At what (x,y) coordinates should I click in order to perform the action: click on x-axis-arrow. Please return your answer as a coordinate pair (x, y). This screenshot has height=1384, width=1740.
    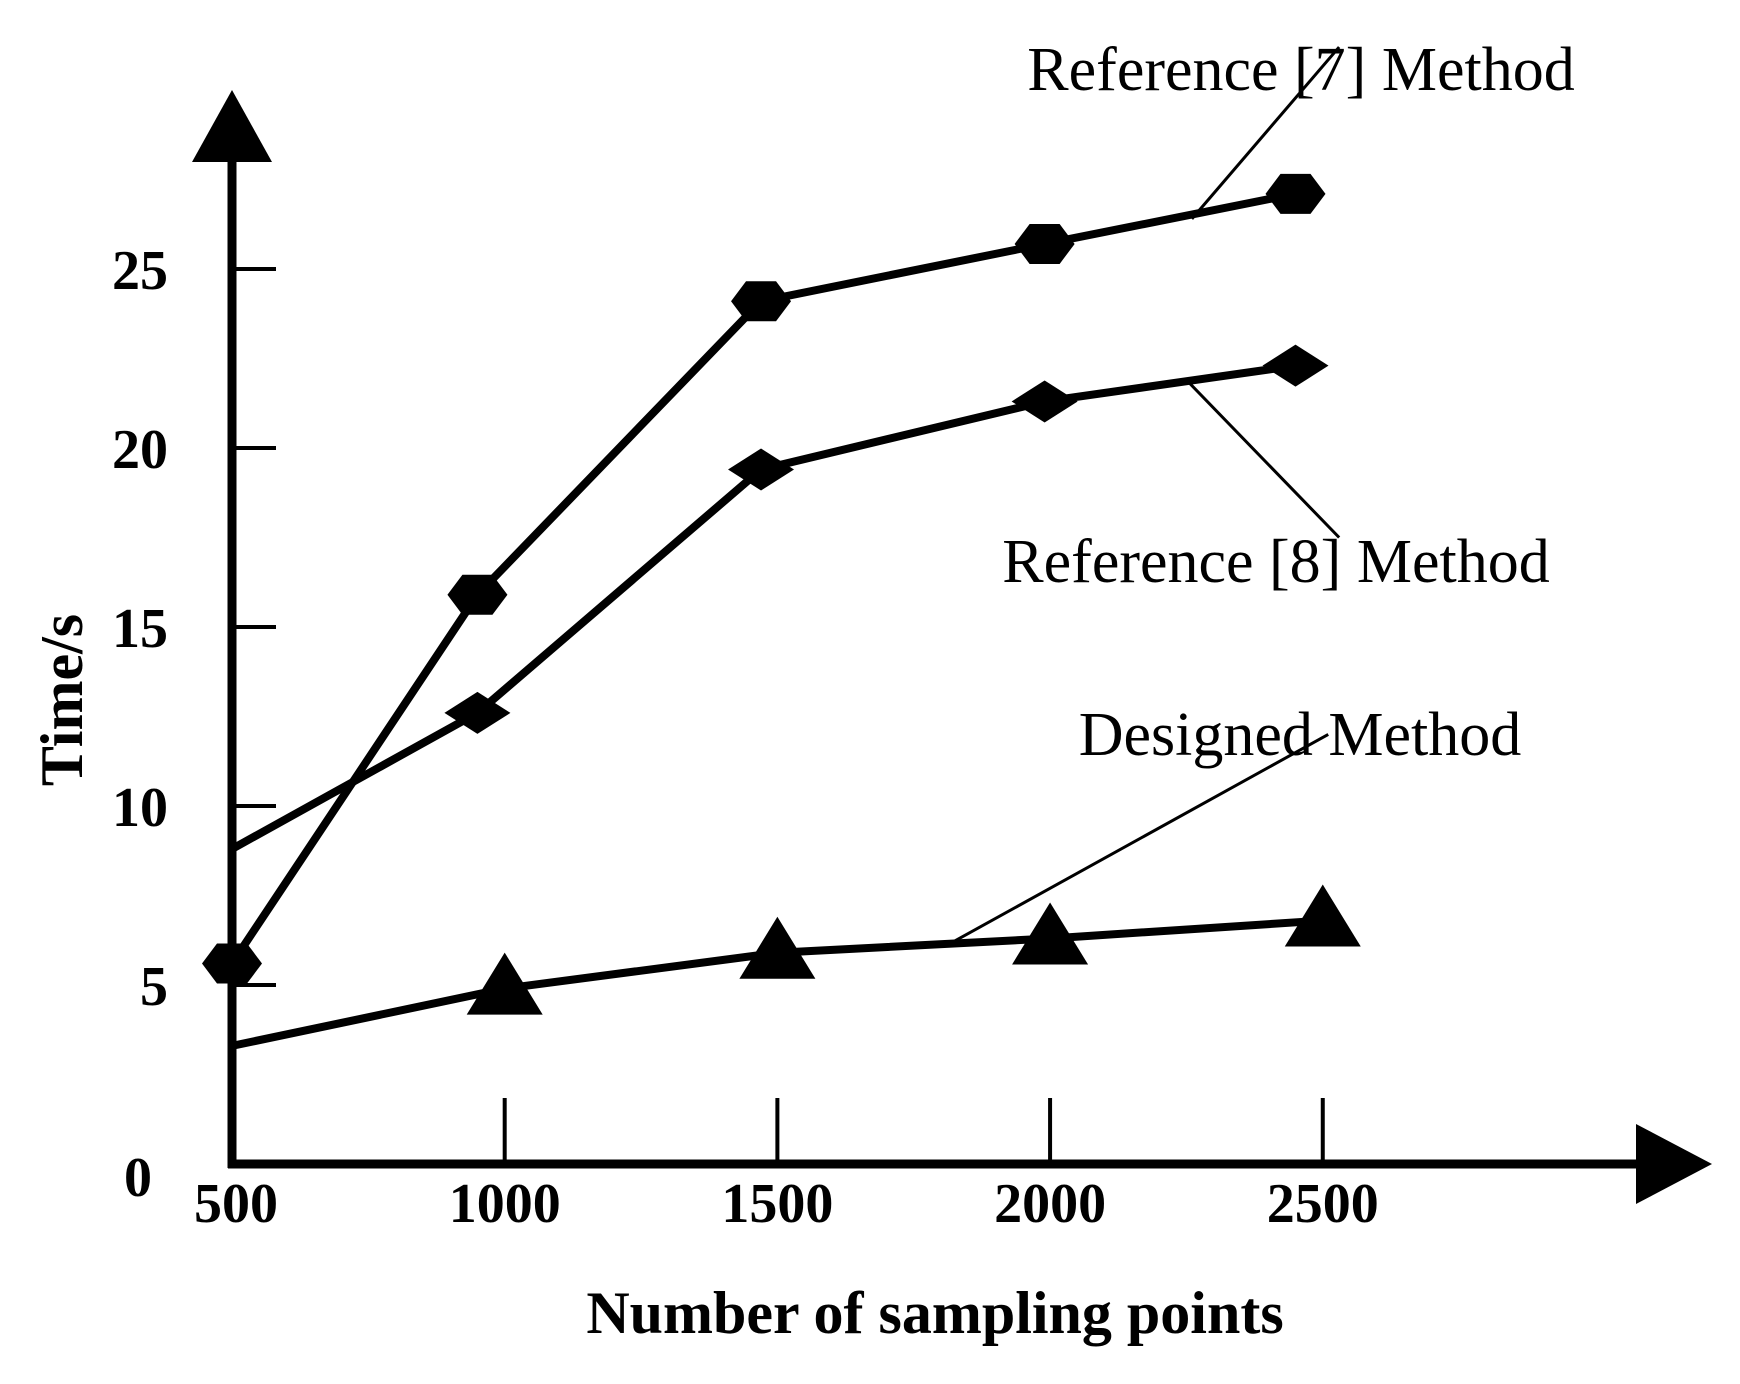
    Looking at the image, I should click on (1674, 1164).